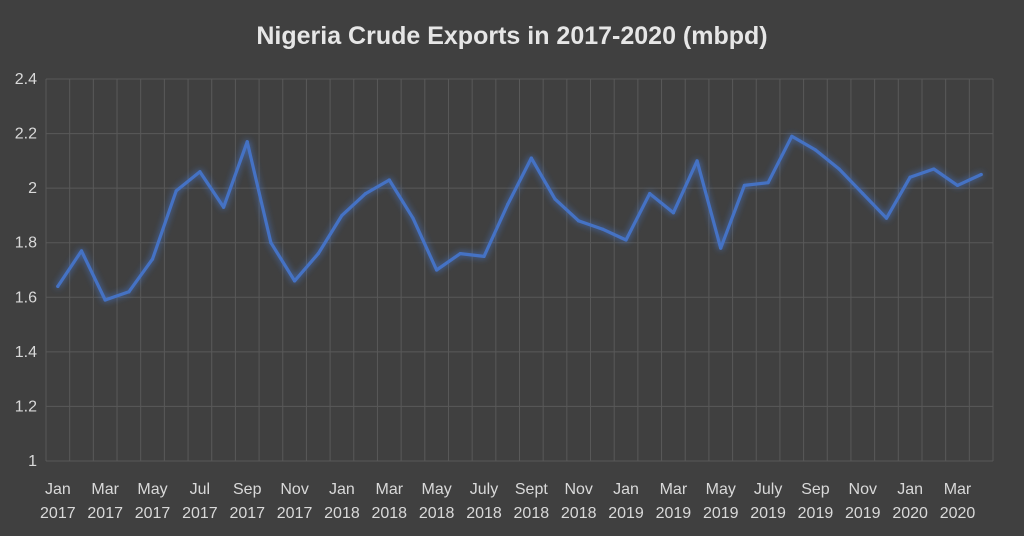 This screenshot has height=536, width=1024. What do you see at coordinates (200, 489) in the screenshot?
I see `x-tick-month: Jul` at bounding box center [200, 489].